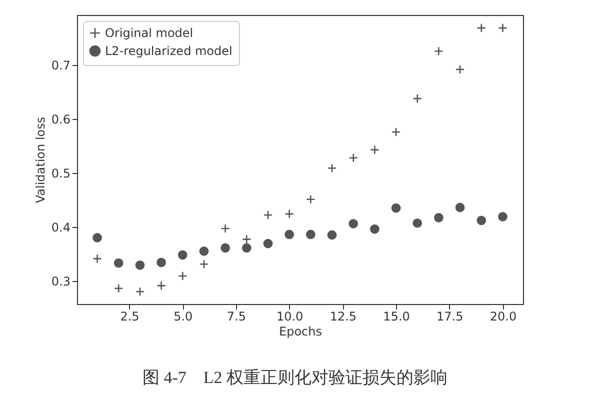 This screenshot has width=590, height=396. What do you see at coordinates (300, 331) in the screenshot?
I see `x-axis-title: Epochs` at bounding box center [300, 331].